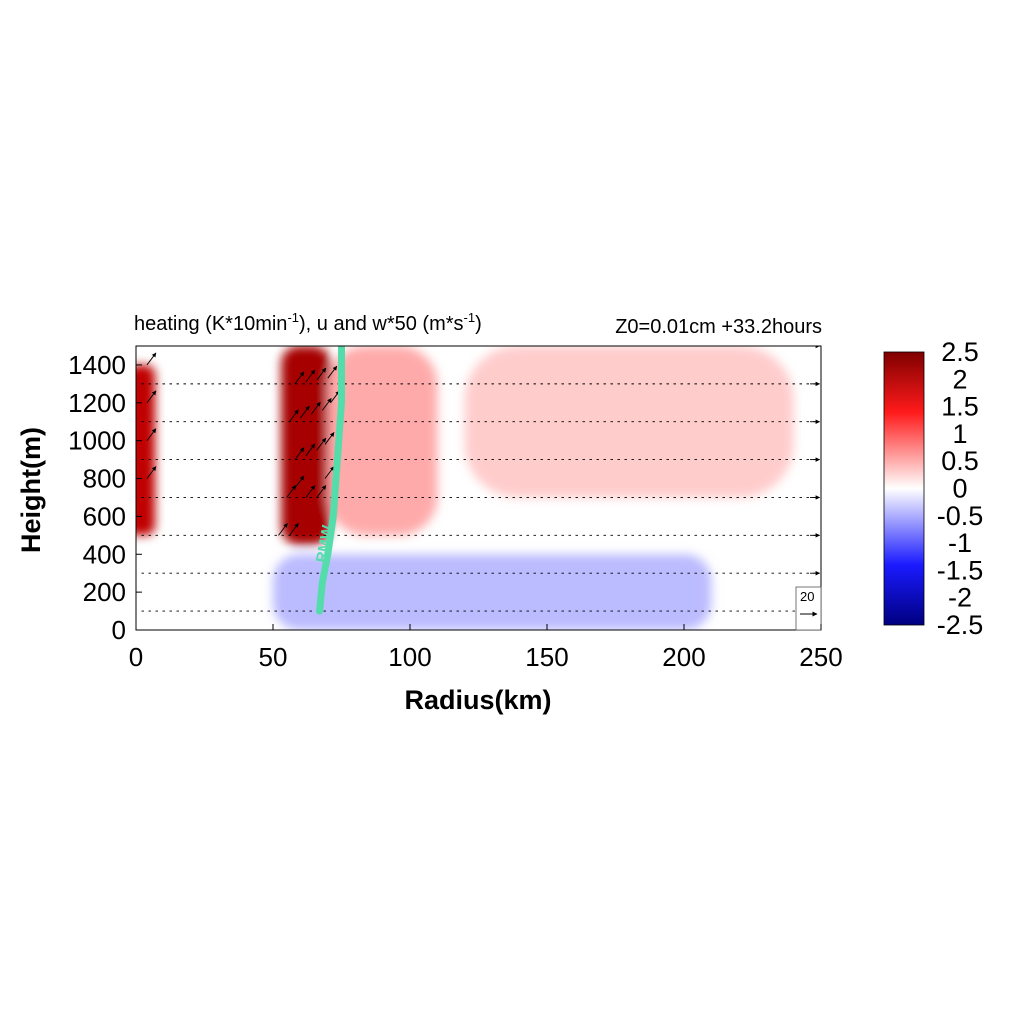 Image resolution: width=1024 pixels, height=1024 pixels. What do you see at coordinates (960, 598) in the screenshot?
I see `colorbar-tick-label: -2` at bounding box center [960, 598].